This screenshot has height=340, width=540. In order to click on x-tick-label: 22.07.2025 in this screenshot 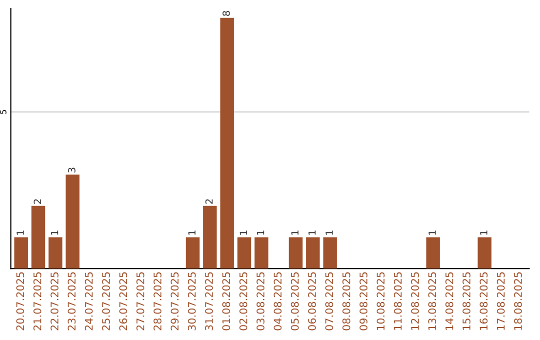, I will do `click(54, 301)`.